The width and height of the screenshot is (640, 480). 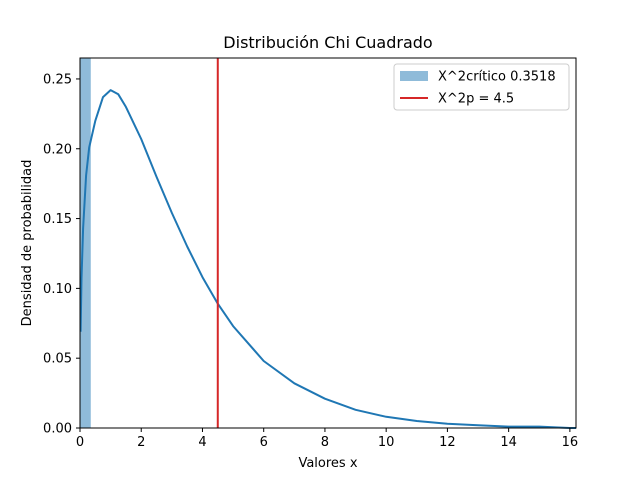 I want to click on y-tick-label: 0.20, so click(x=57, y=149).